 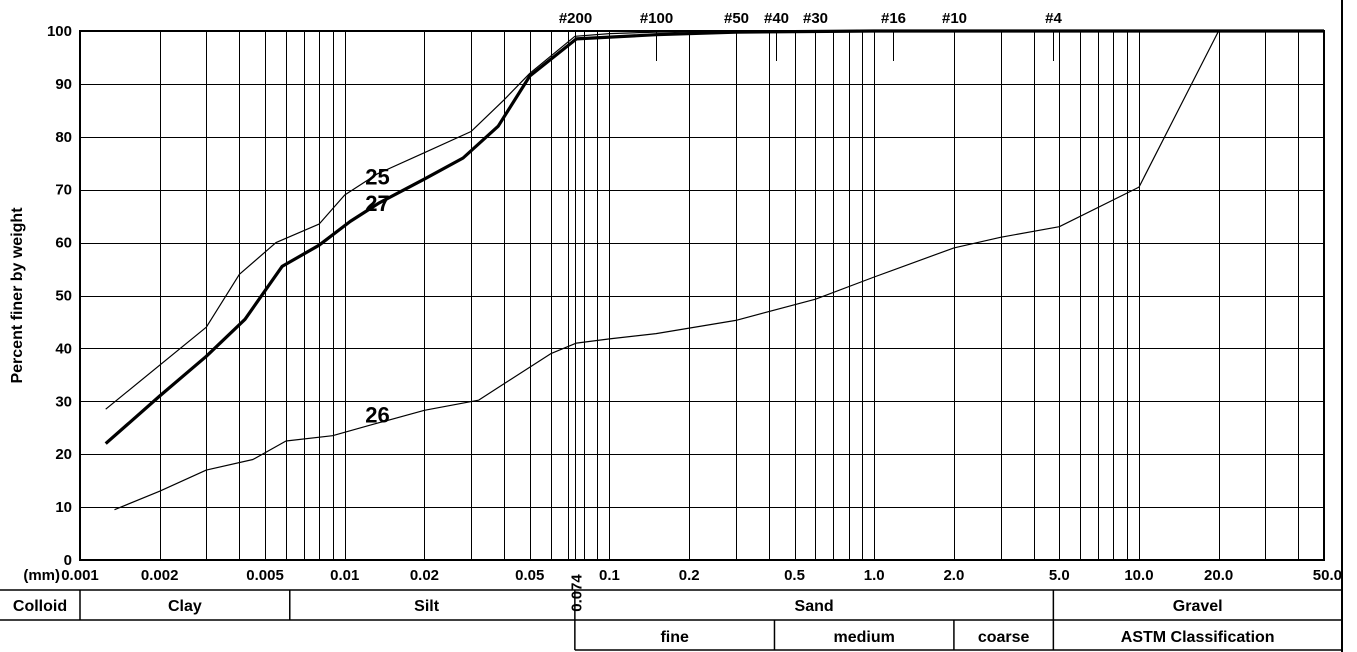 What do you see at coordinates (63, 84) in the screenshot?
I see `y-tick-label: 90` at bounding box center [63, 84].